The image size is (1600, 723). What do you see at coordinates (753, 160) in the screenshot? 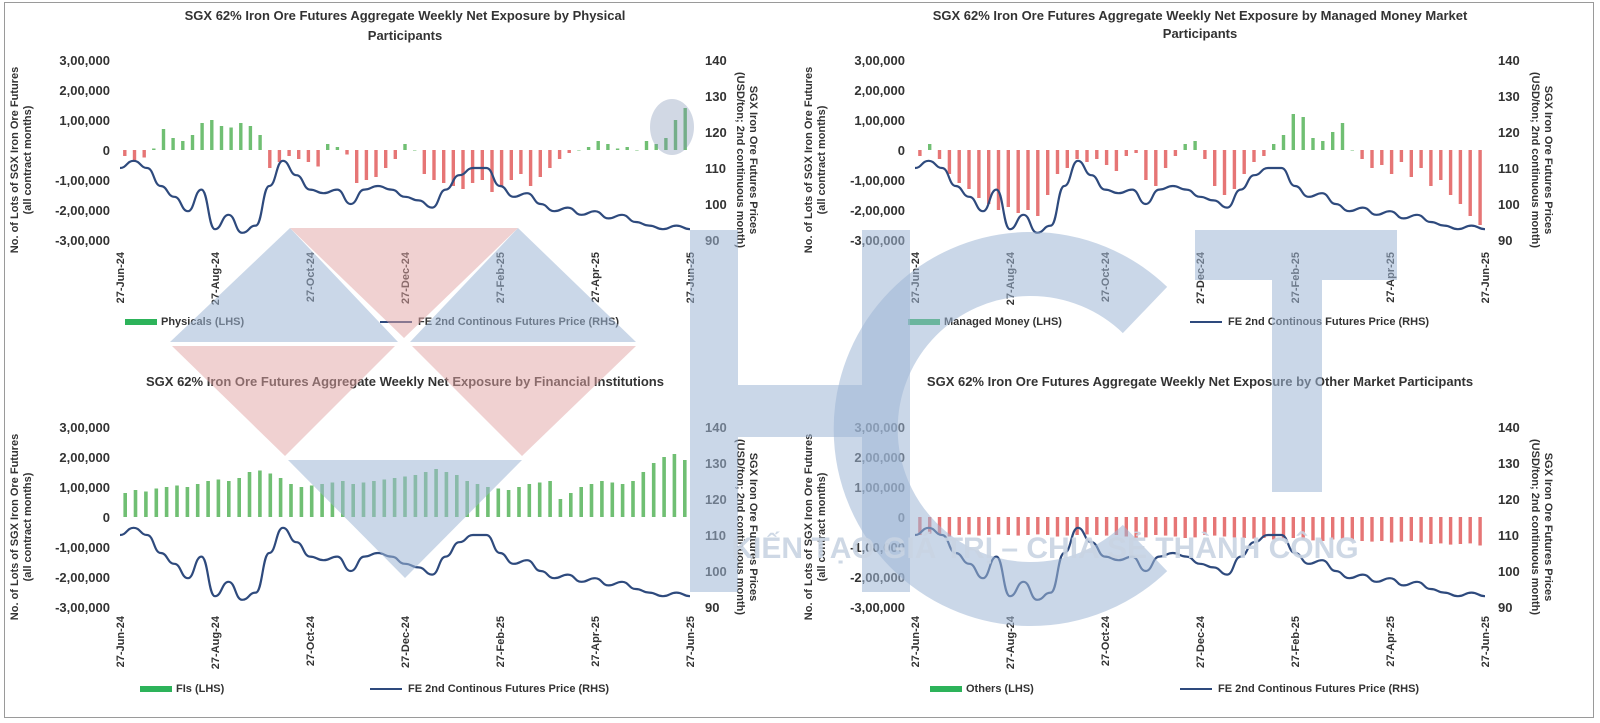
I see `y2-axis-title-line: SGX Iron Ore Futures Prices` at bounding box center [753, 160].